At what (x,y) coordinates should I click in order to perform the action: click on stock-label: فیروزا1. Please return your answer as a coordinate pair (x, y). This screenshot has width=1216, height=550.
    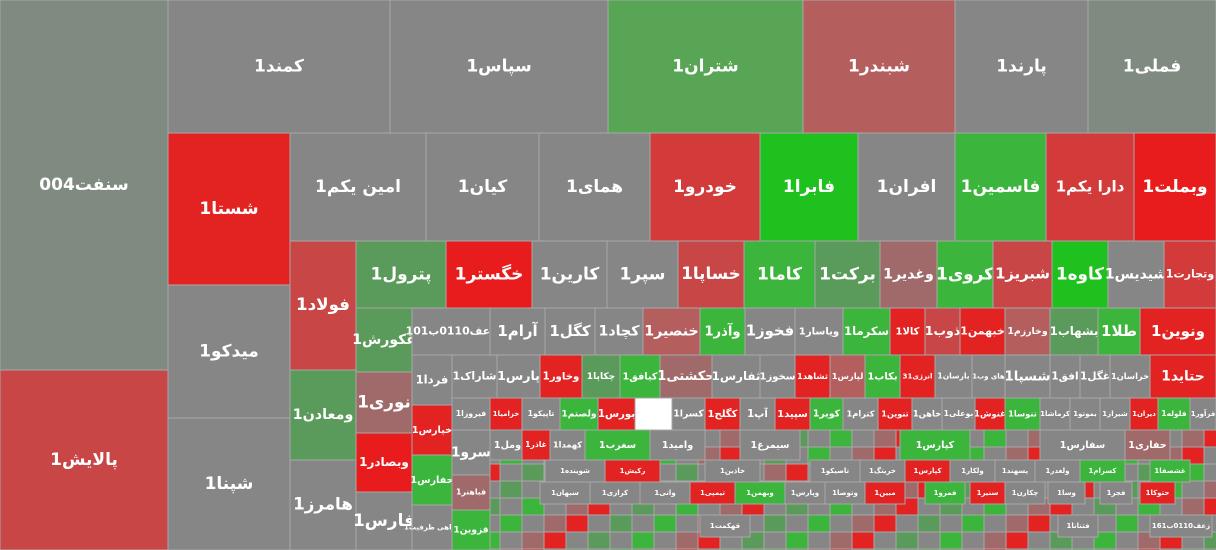
    Looking at the image, I should click on (471, 413).